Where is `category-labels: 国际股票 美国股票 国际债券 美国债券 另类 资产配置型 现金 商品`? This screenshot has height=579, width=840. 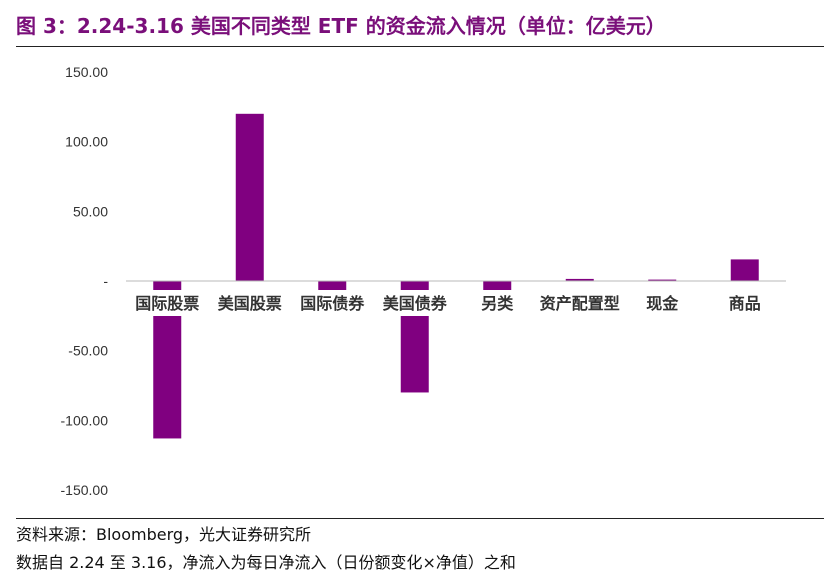 category-labels: 国际股票 美国股票 国际债券 美国债券 另类 资产配置型 现金 商品 is located at coordinates (448, 303).